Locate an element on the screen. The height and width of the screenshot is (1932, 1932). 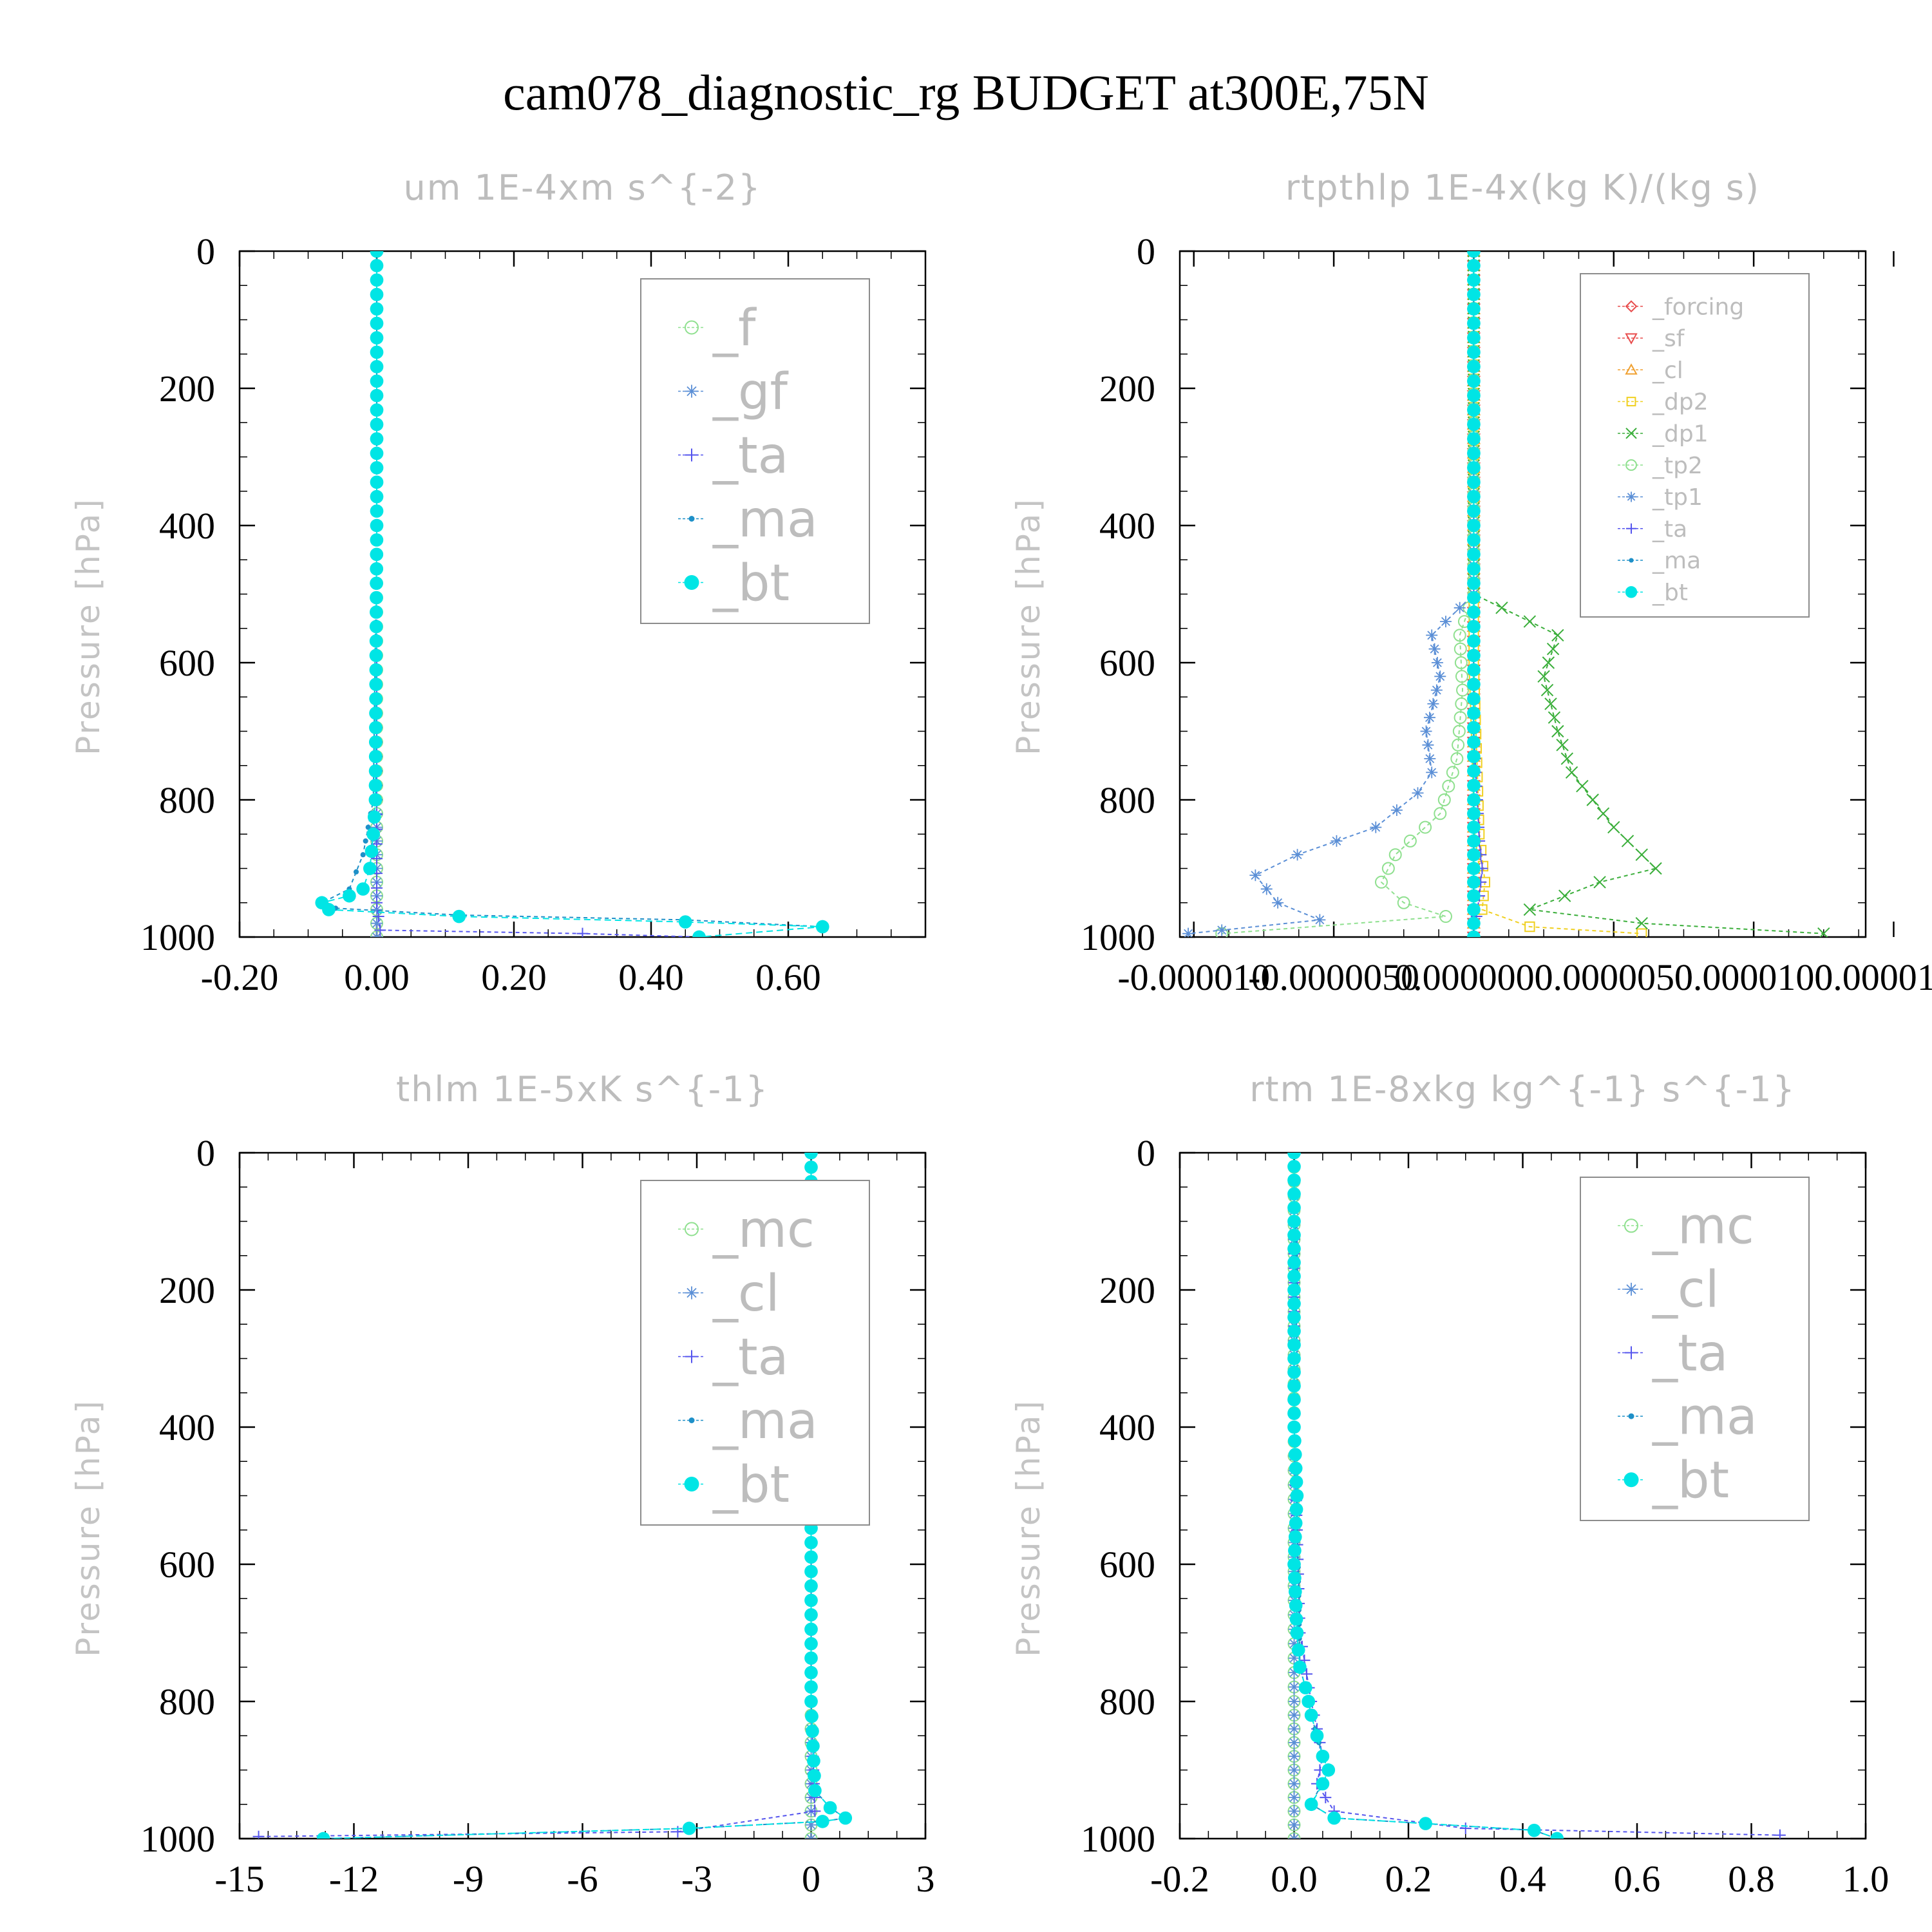
legend: _forcing _sf _cl _dp2 _dp1 _tp2 _tp1 _ta _ma _bt is located at coordinates (1695, 446).